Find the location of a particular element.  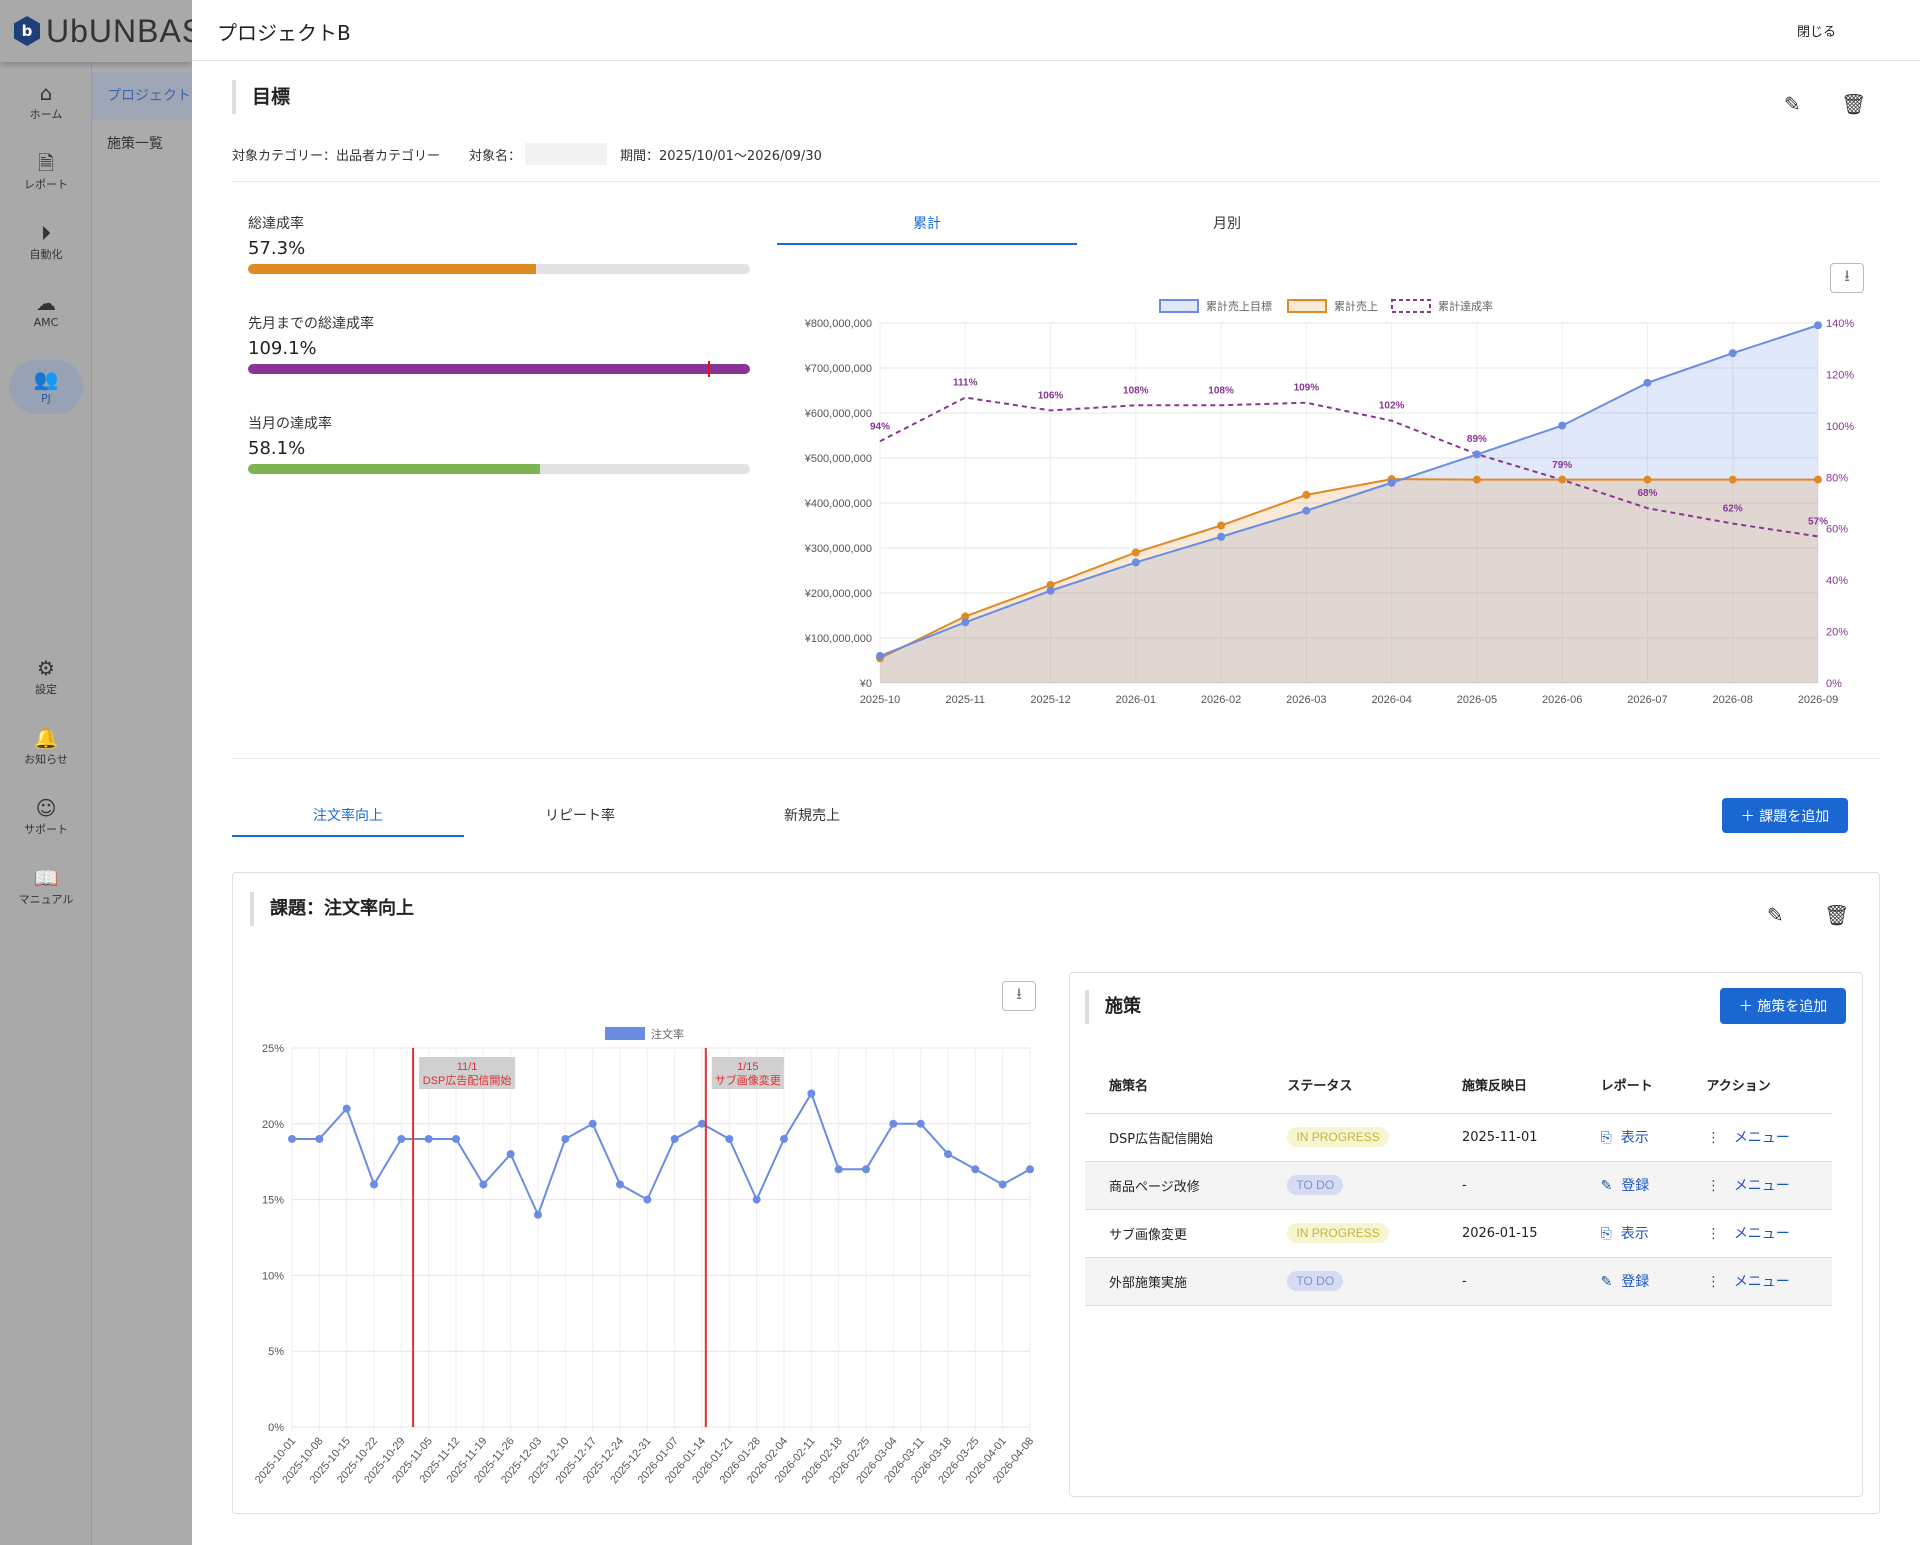

y-tick-label: 15% is located at coordinates (273, 1201).